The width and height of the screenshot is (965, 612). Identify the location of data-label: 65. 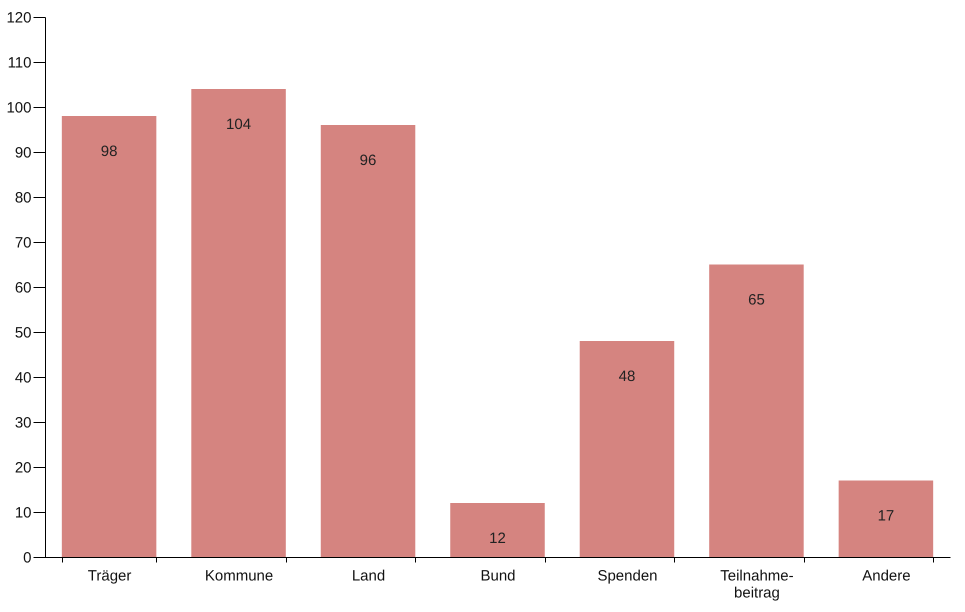
(756, 300).